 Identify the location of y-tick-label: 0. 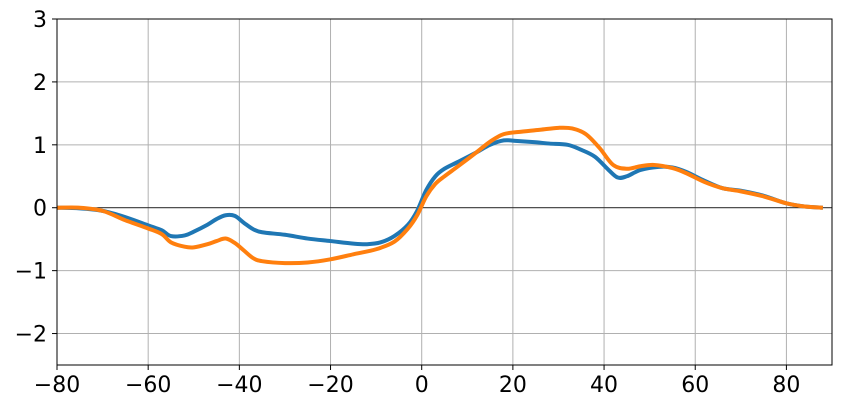
(40, 209).